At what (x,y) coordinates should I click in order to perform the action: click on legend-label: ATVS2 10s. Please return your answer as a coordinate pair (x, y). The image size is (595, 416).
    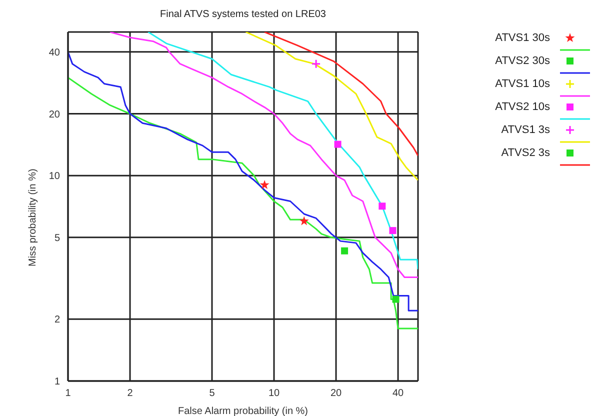
    Looking at the image, I should click on (522, 107).